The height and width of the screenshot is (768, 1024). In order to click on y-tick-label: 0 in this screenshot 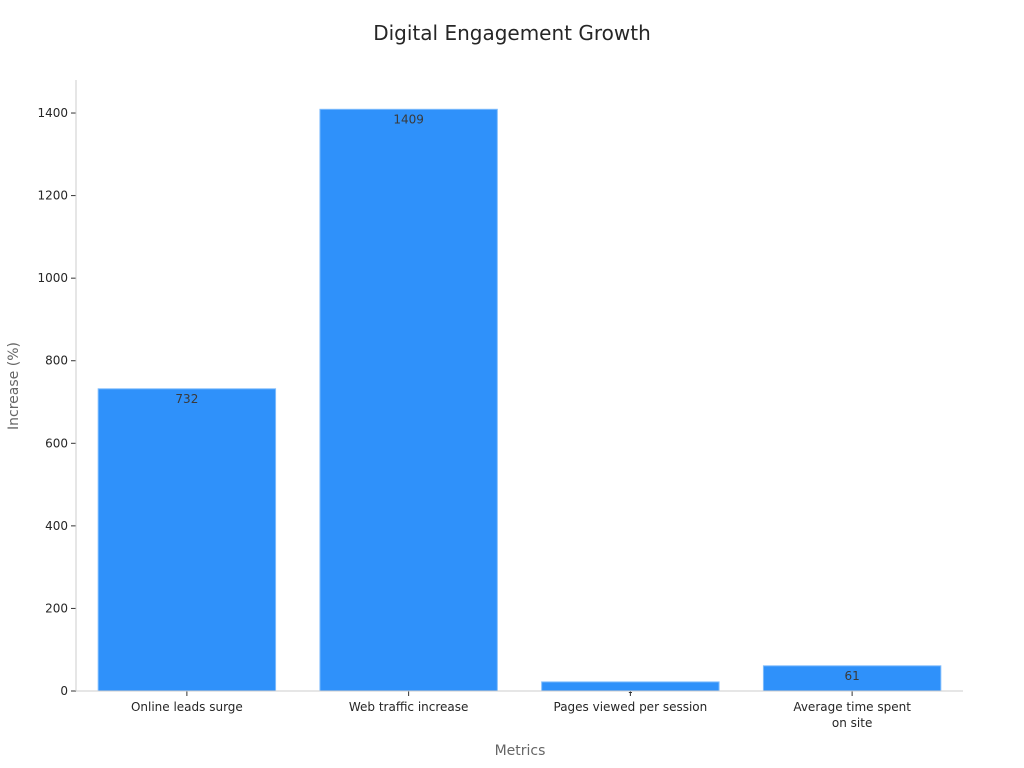, I will do `click(64, 691)`.